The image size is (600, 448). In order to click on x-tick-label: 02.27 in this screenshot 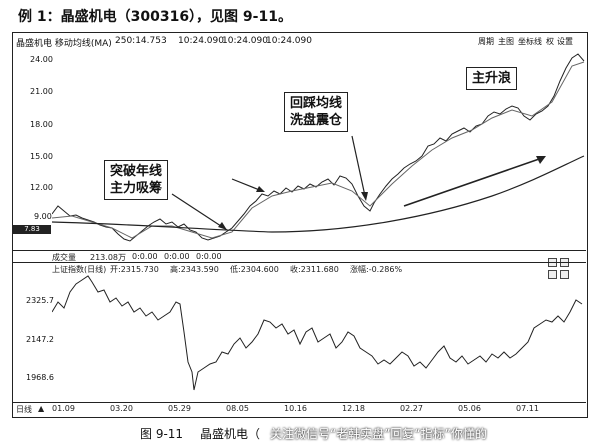, I will do `click(411, 408)`.